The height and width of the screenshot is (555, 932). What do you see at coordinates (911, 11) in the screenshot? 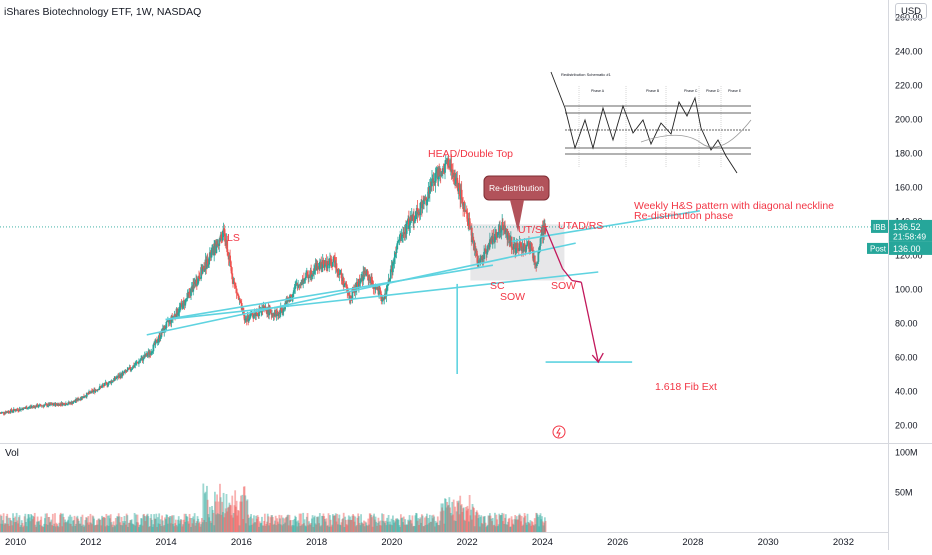
I see `currency-button: USD` at bounding box center [911, 11].